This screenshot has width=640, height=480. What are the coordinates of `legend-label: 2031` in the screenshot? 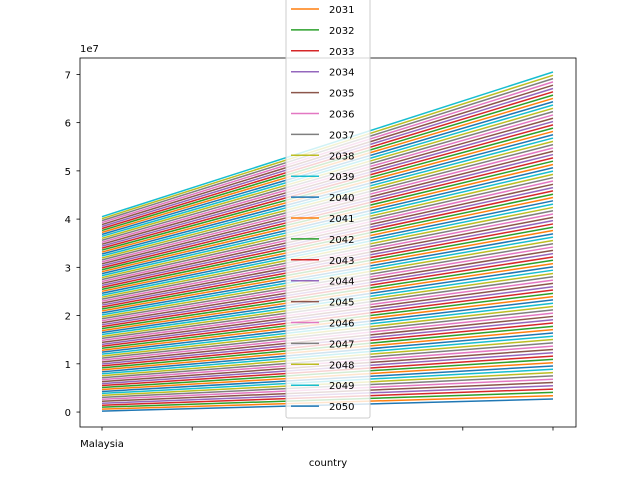 It's located at (341, 10).